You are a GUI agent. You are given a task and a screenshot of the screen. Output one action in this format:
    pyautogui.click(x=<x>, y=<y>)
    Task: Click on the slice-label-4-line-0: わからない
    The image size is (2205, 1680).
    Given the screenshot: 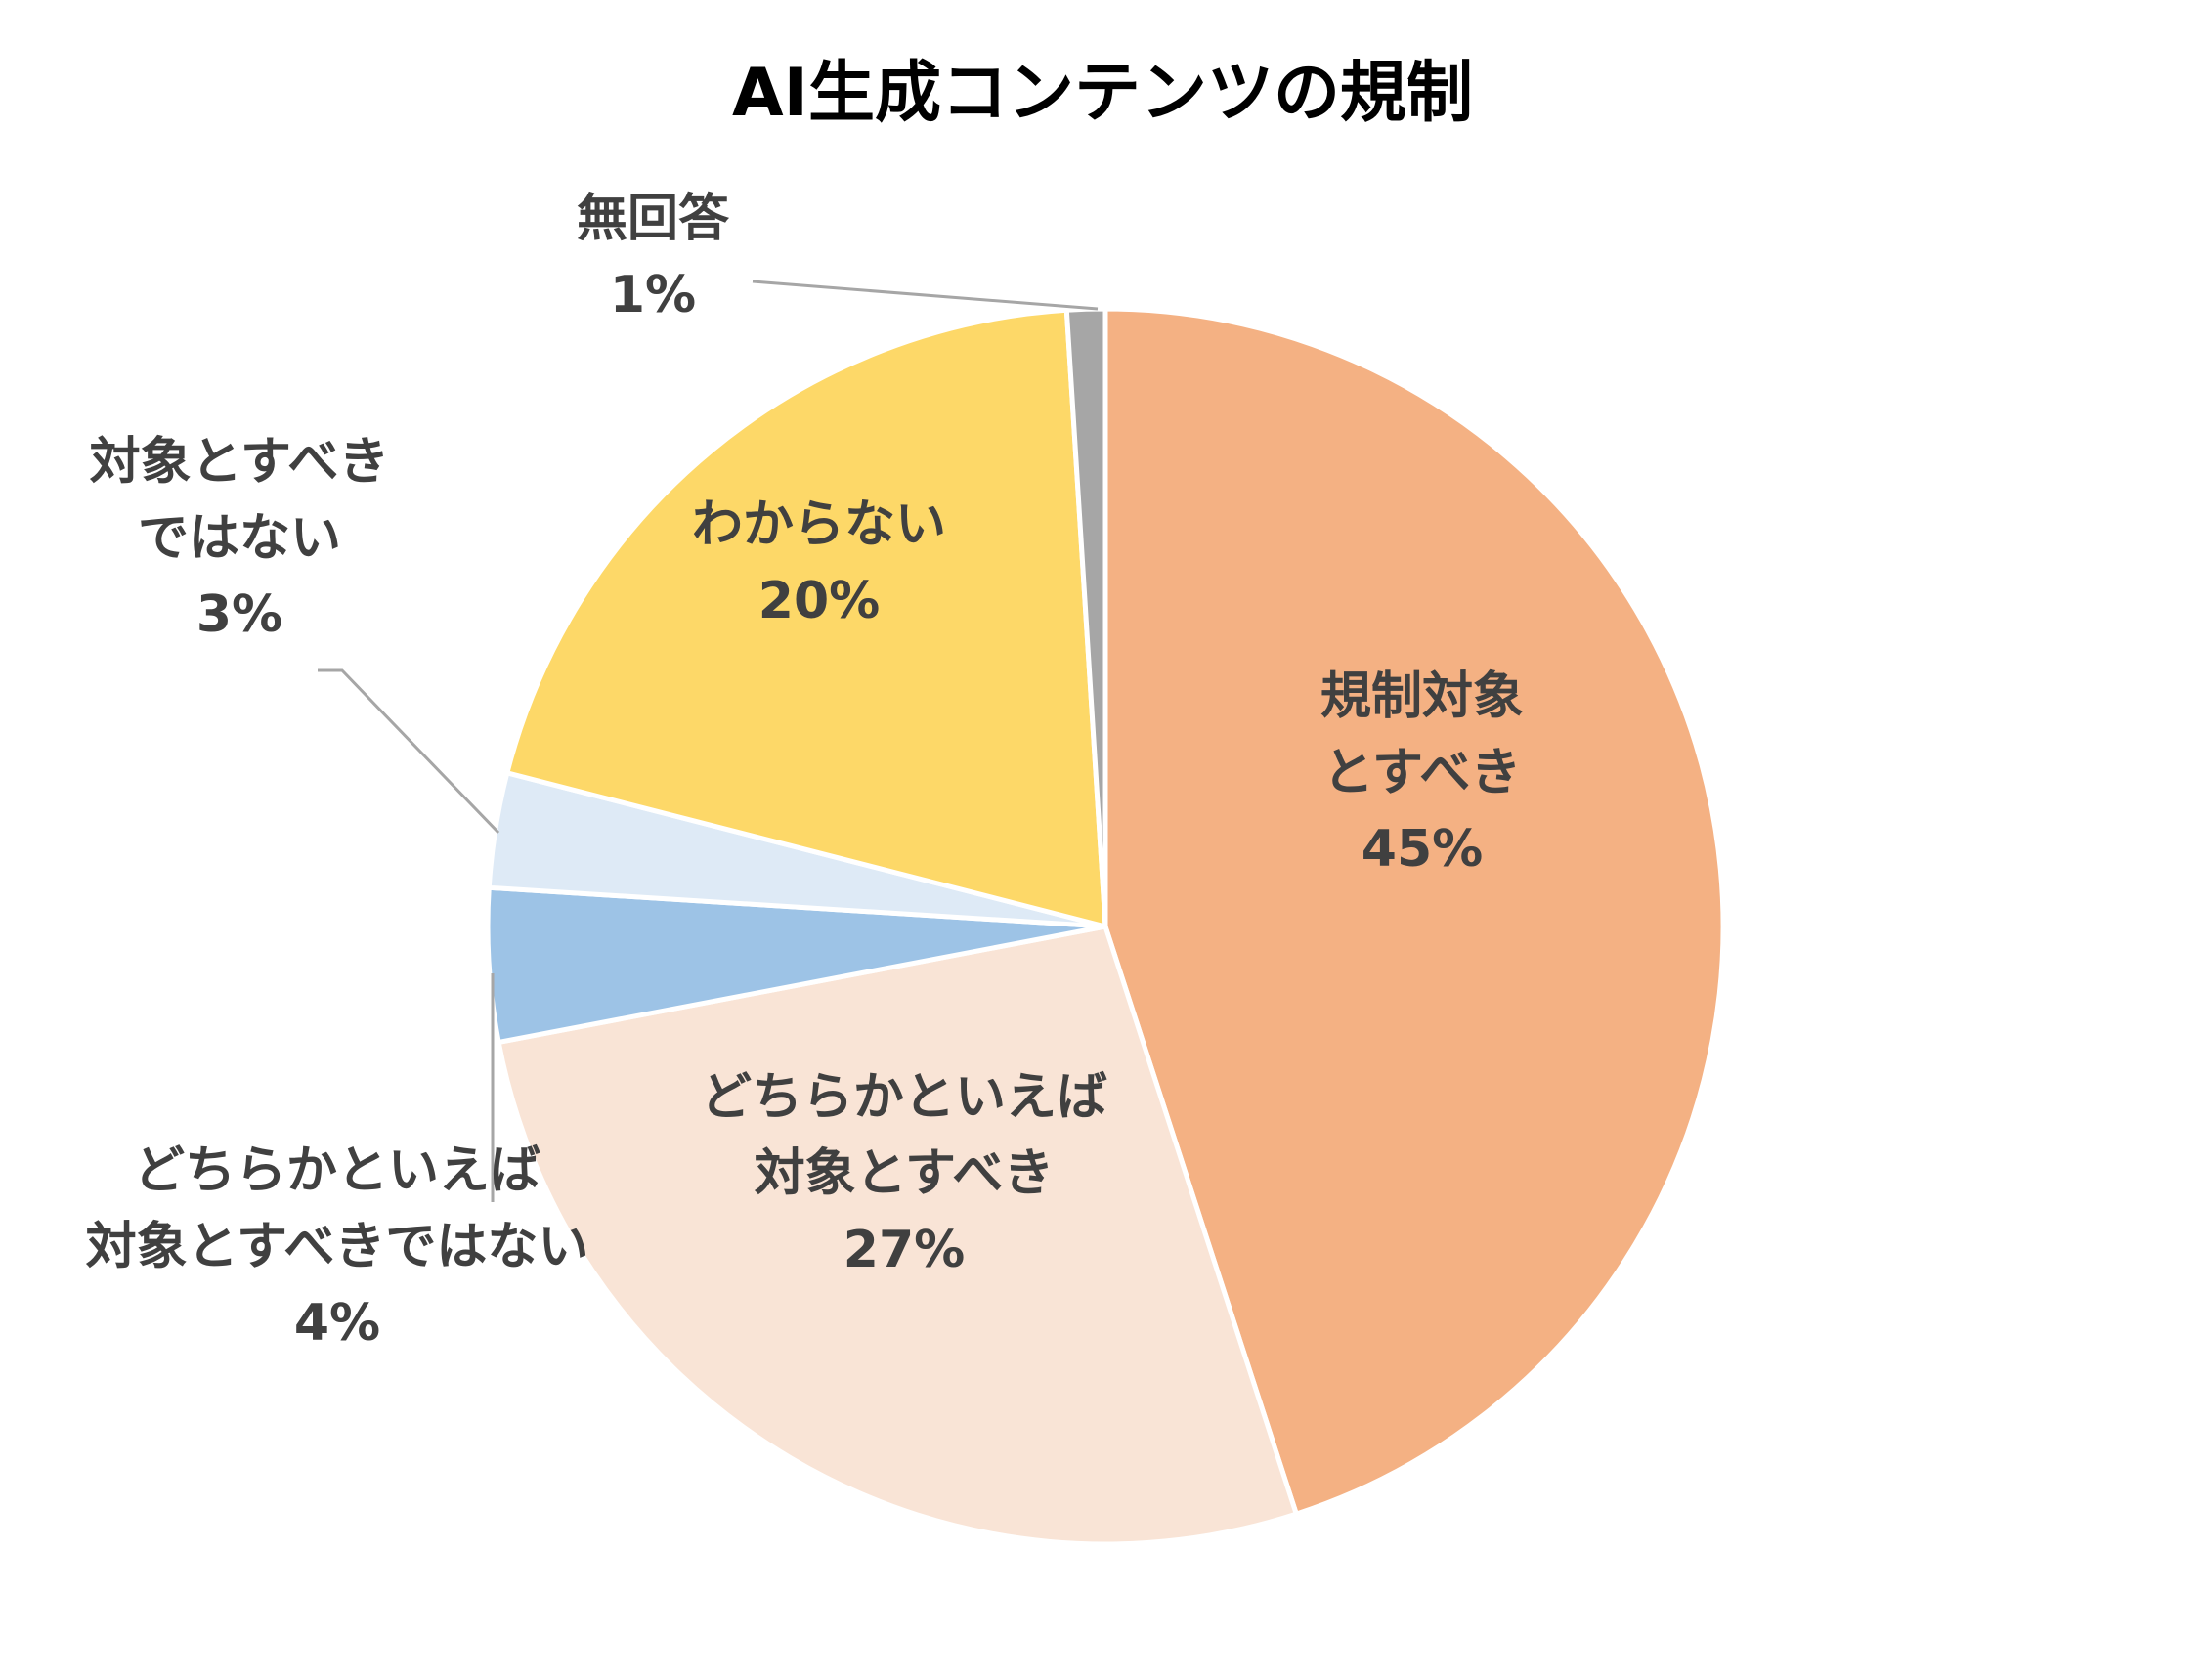 What is the action you would take?
    pyautogui.click(x=819, y=524)
    